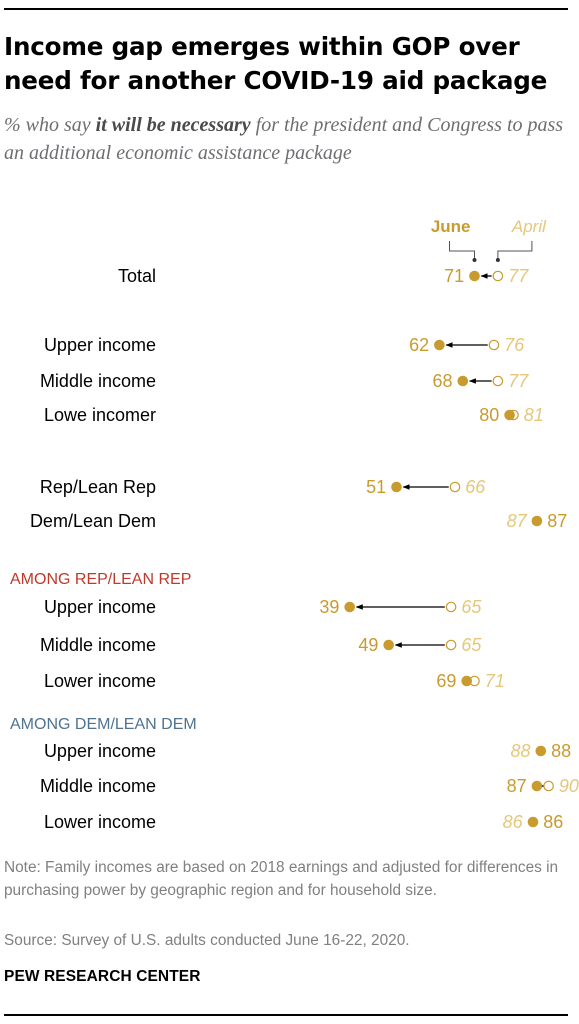 Image resolution: width=579 pixels, height=1024 pixels. Describe the element at coordinates (368, 645) in the screenshot. I see `june-value-label: 49` at that location.